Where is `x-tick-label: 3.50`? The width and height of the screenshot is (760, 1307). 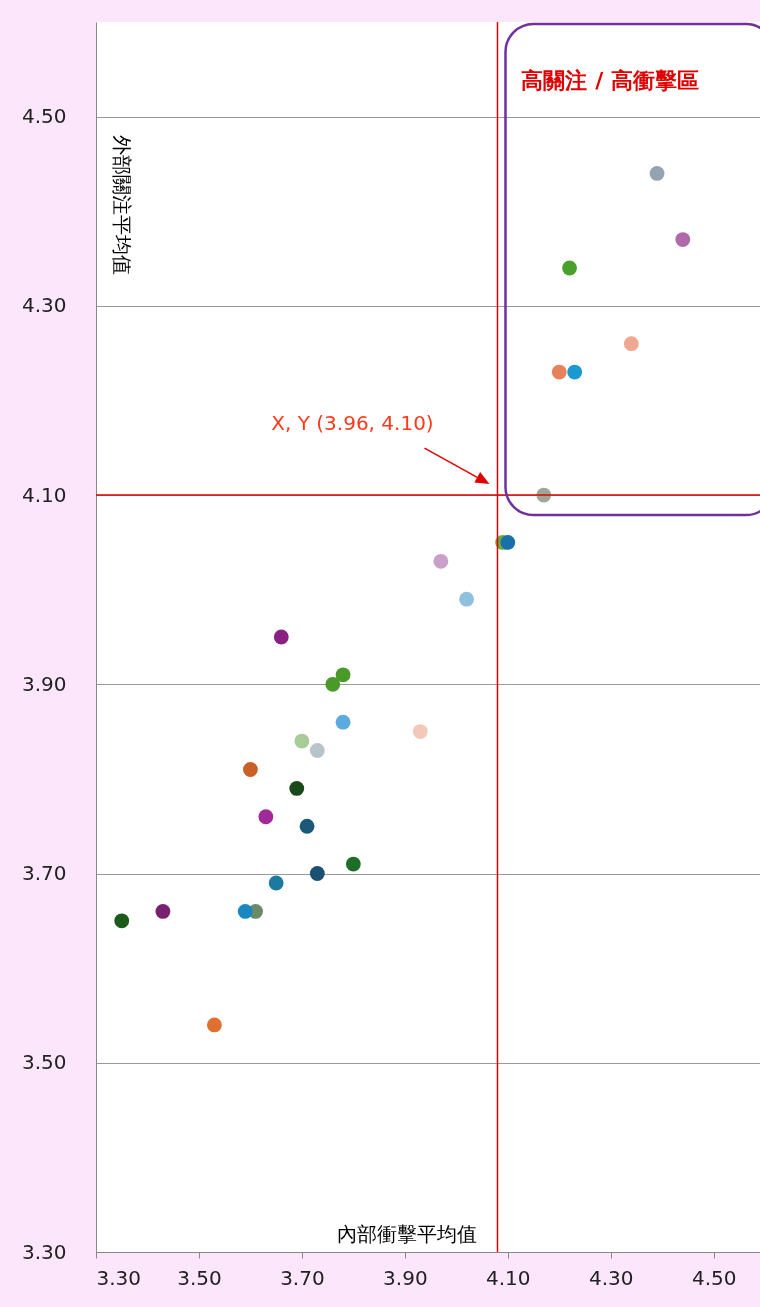
x-tick-label: 3.50 is located at coordinates (199, 1277).